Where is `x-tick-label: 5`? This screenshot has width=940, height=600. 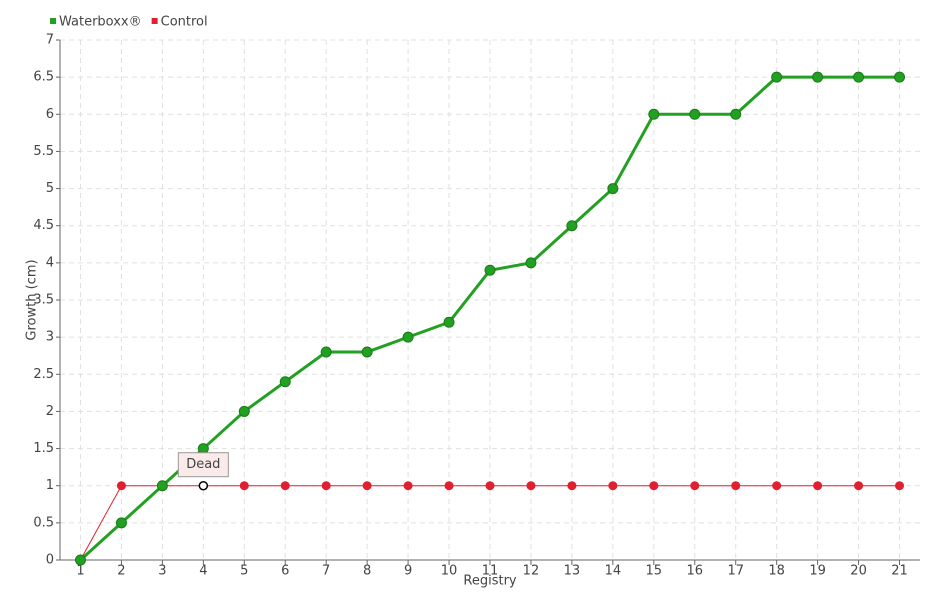 x-tick-label: 5 is located at coordinates (244, 571).